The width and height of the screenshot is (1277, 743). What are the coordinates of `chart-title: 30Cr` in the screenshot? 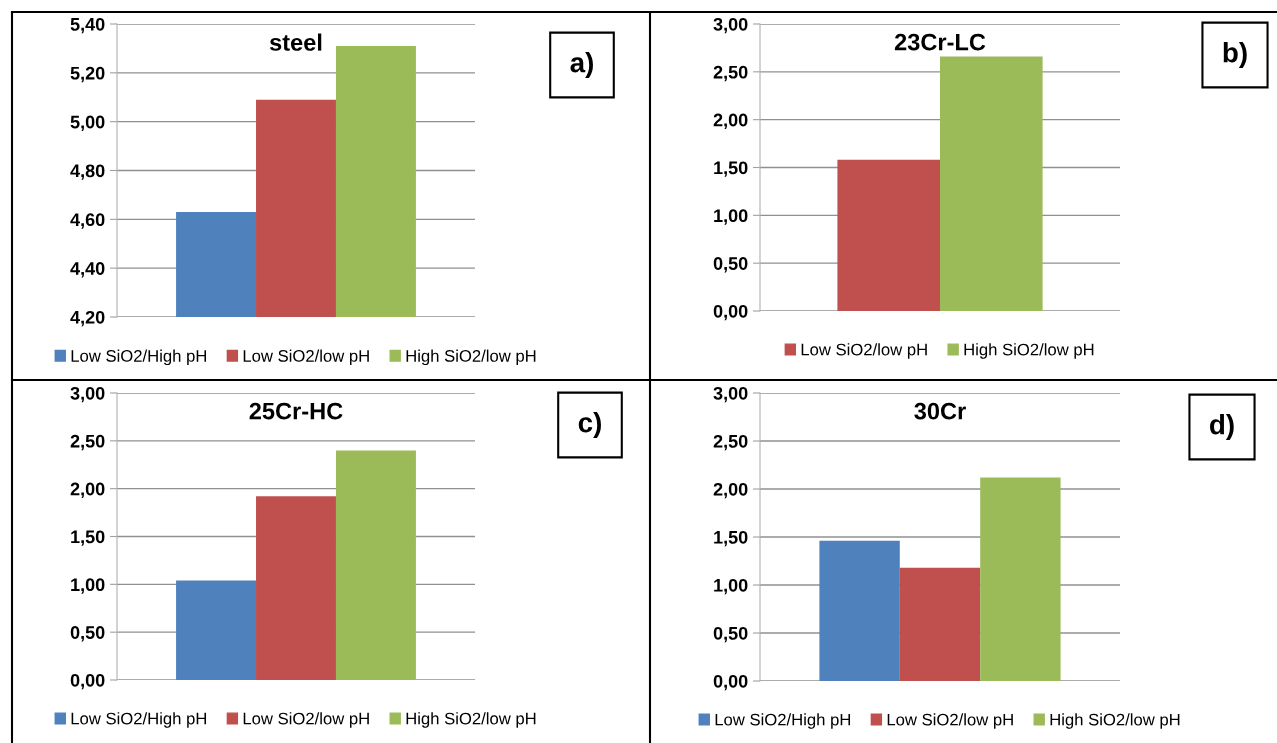 It's located at (940, 411).